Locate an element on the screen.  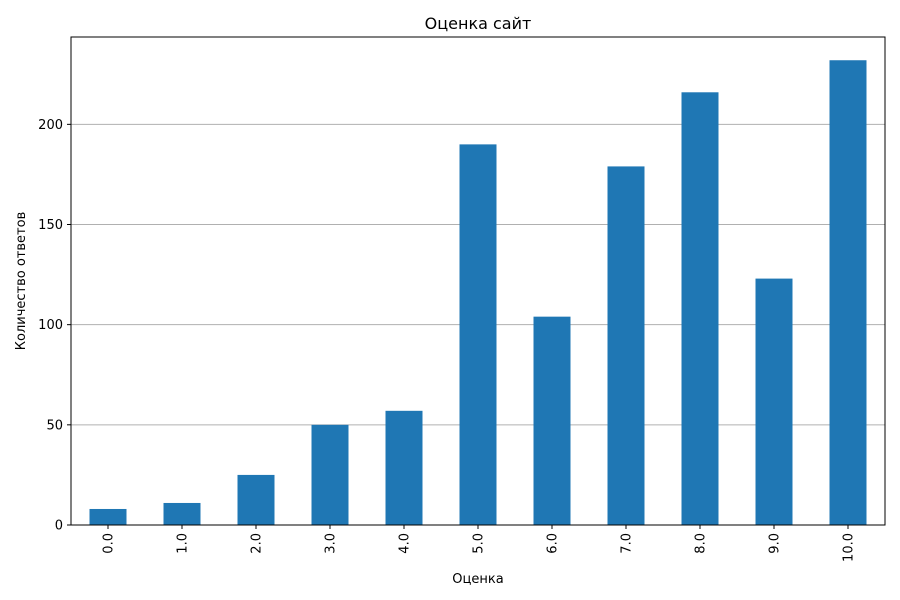
y-tick-label: 200 is located at coordinates (50, 125).